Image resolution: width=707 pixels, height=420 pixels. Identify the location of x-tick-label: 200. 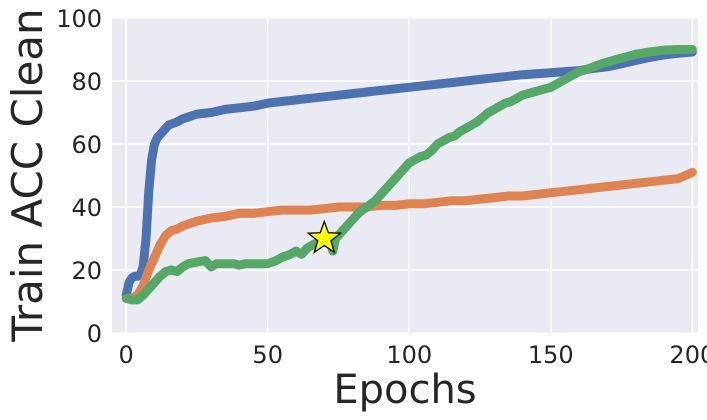
(688, 355).